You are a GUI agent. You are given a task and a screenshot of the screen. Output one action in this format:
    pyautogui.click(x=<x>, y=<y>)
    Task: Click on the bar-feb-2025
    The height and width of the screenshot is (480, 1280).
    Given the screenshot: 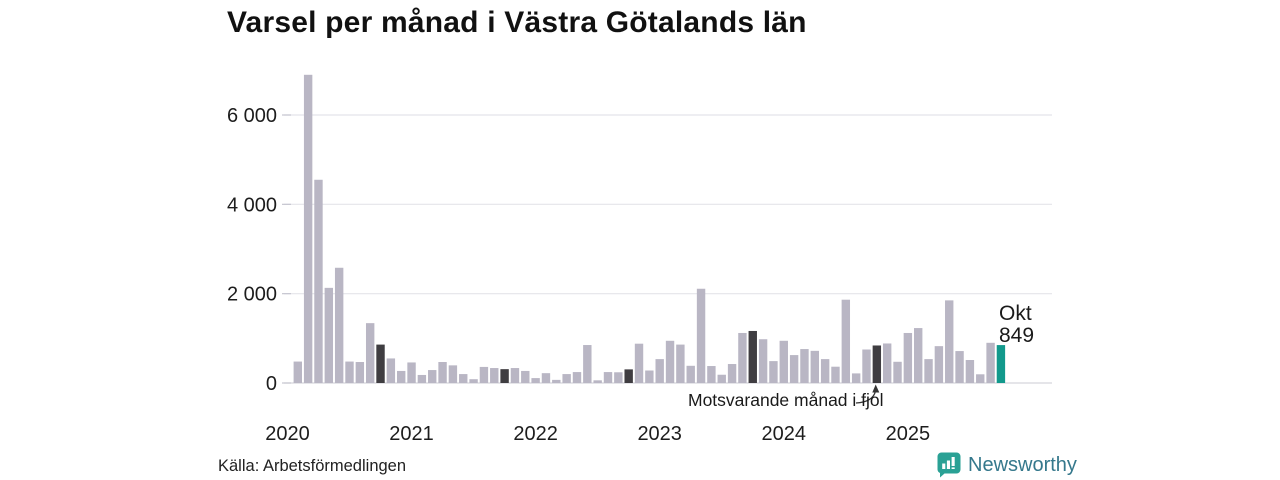 What is the action you would take?
    pyautogui.click(x=918, y=355)
    